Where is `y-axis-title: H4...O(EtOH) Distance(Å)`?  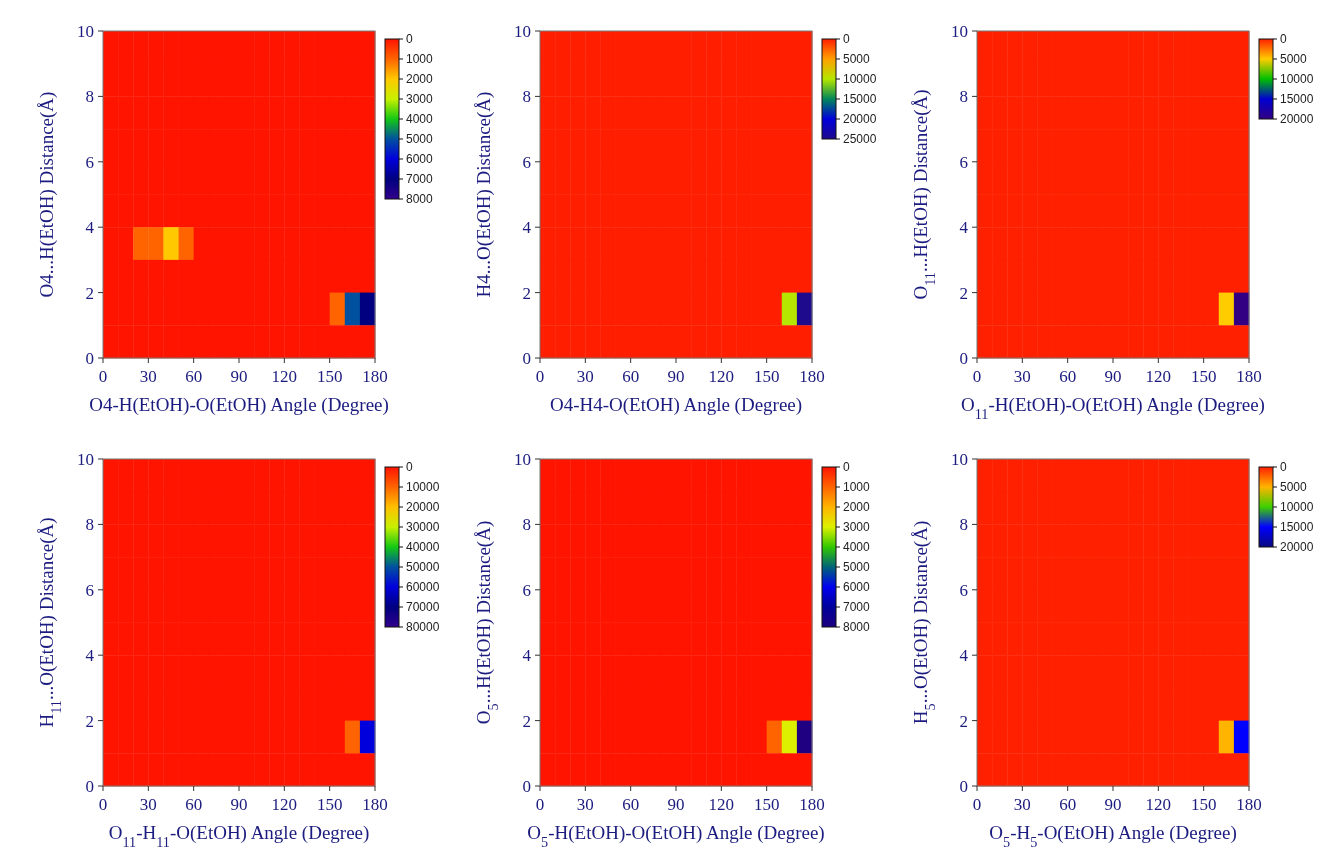
y-axis-title: H4...O(EtOH) Distance(Å) is located at coordinates (484, 194).